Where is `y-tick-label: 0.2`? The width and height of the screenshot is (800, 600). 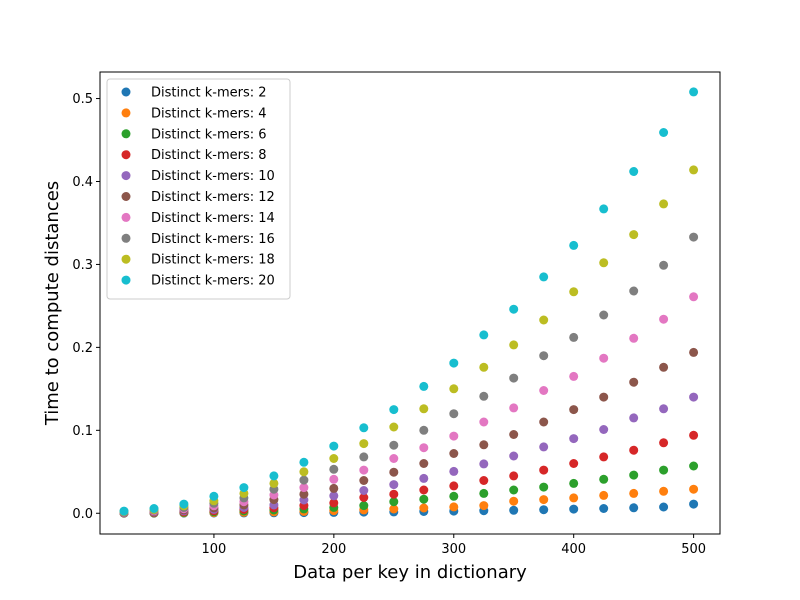
y-tick-label: 0.2 is located at coordinates (82, 348).